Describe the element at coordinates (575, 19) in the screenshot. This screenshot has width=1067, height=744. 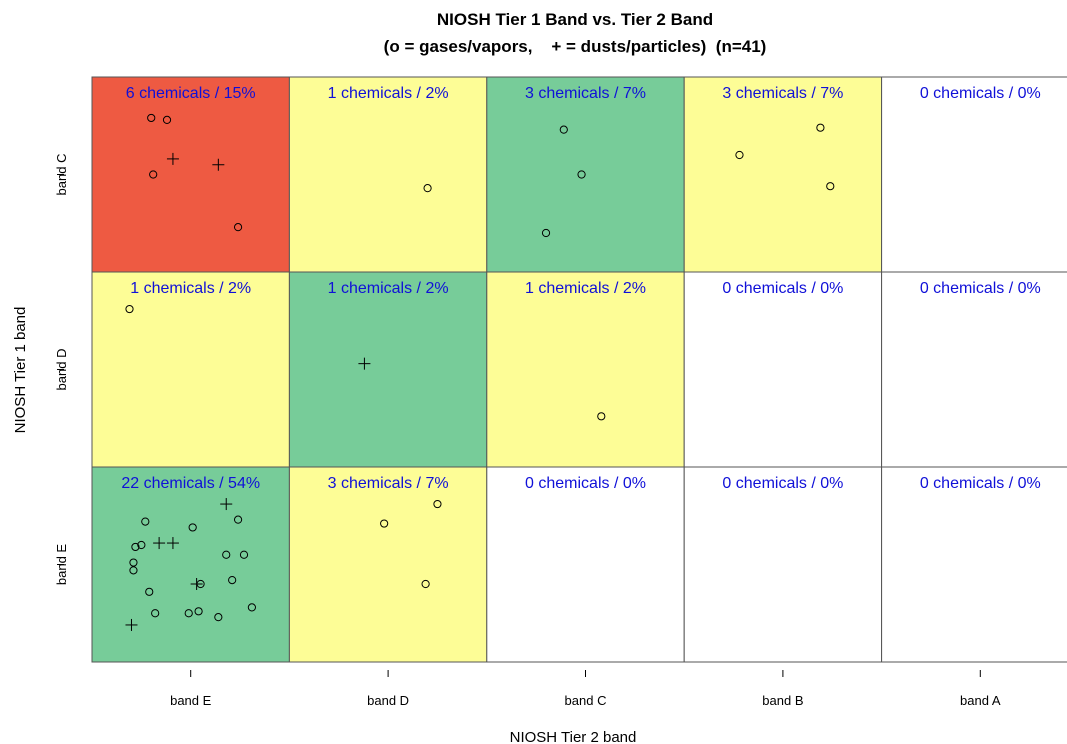
I see `chart-title: NIOSH Tier 1 Band vs. Tier 2 Band` at that location.